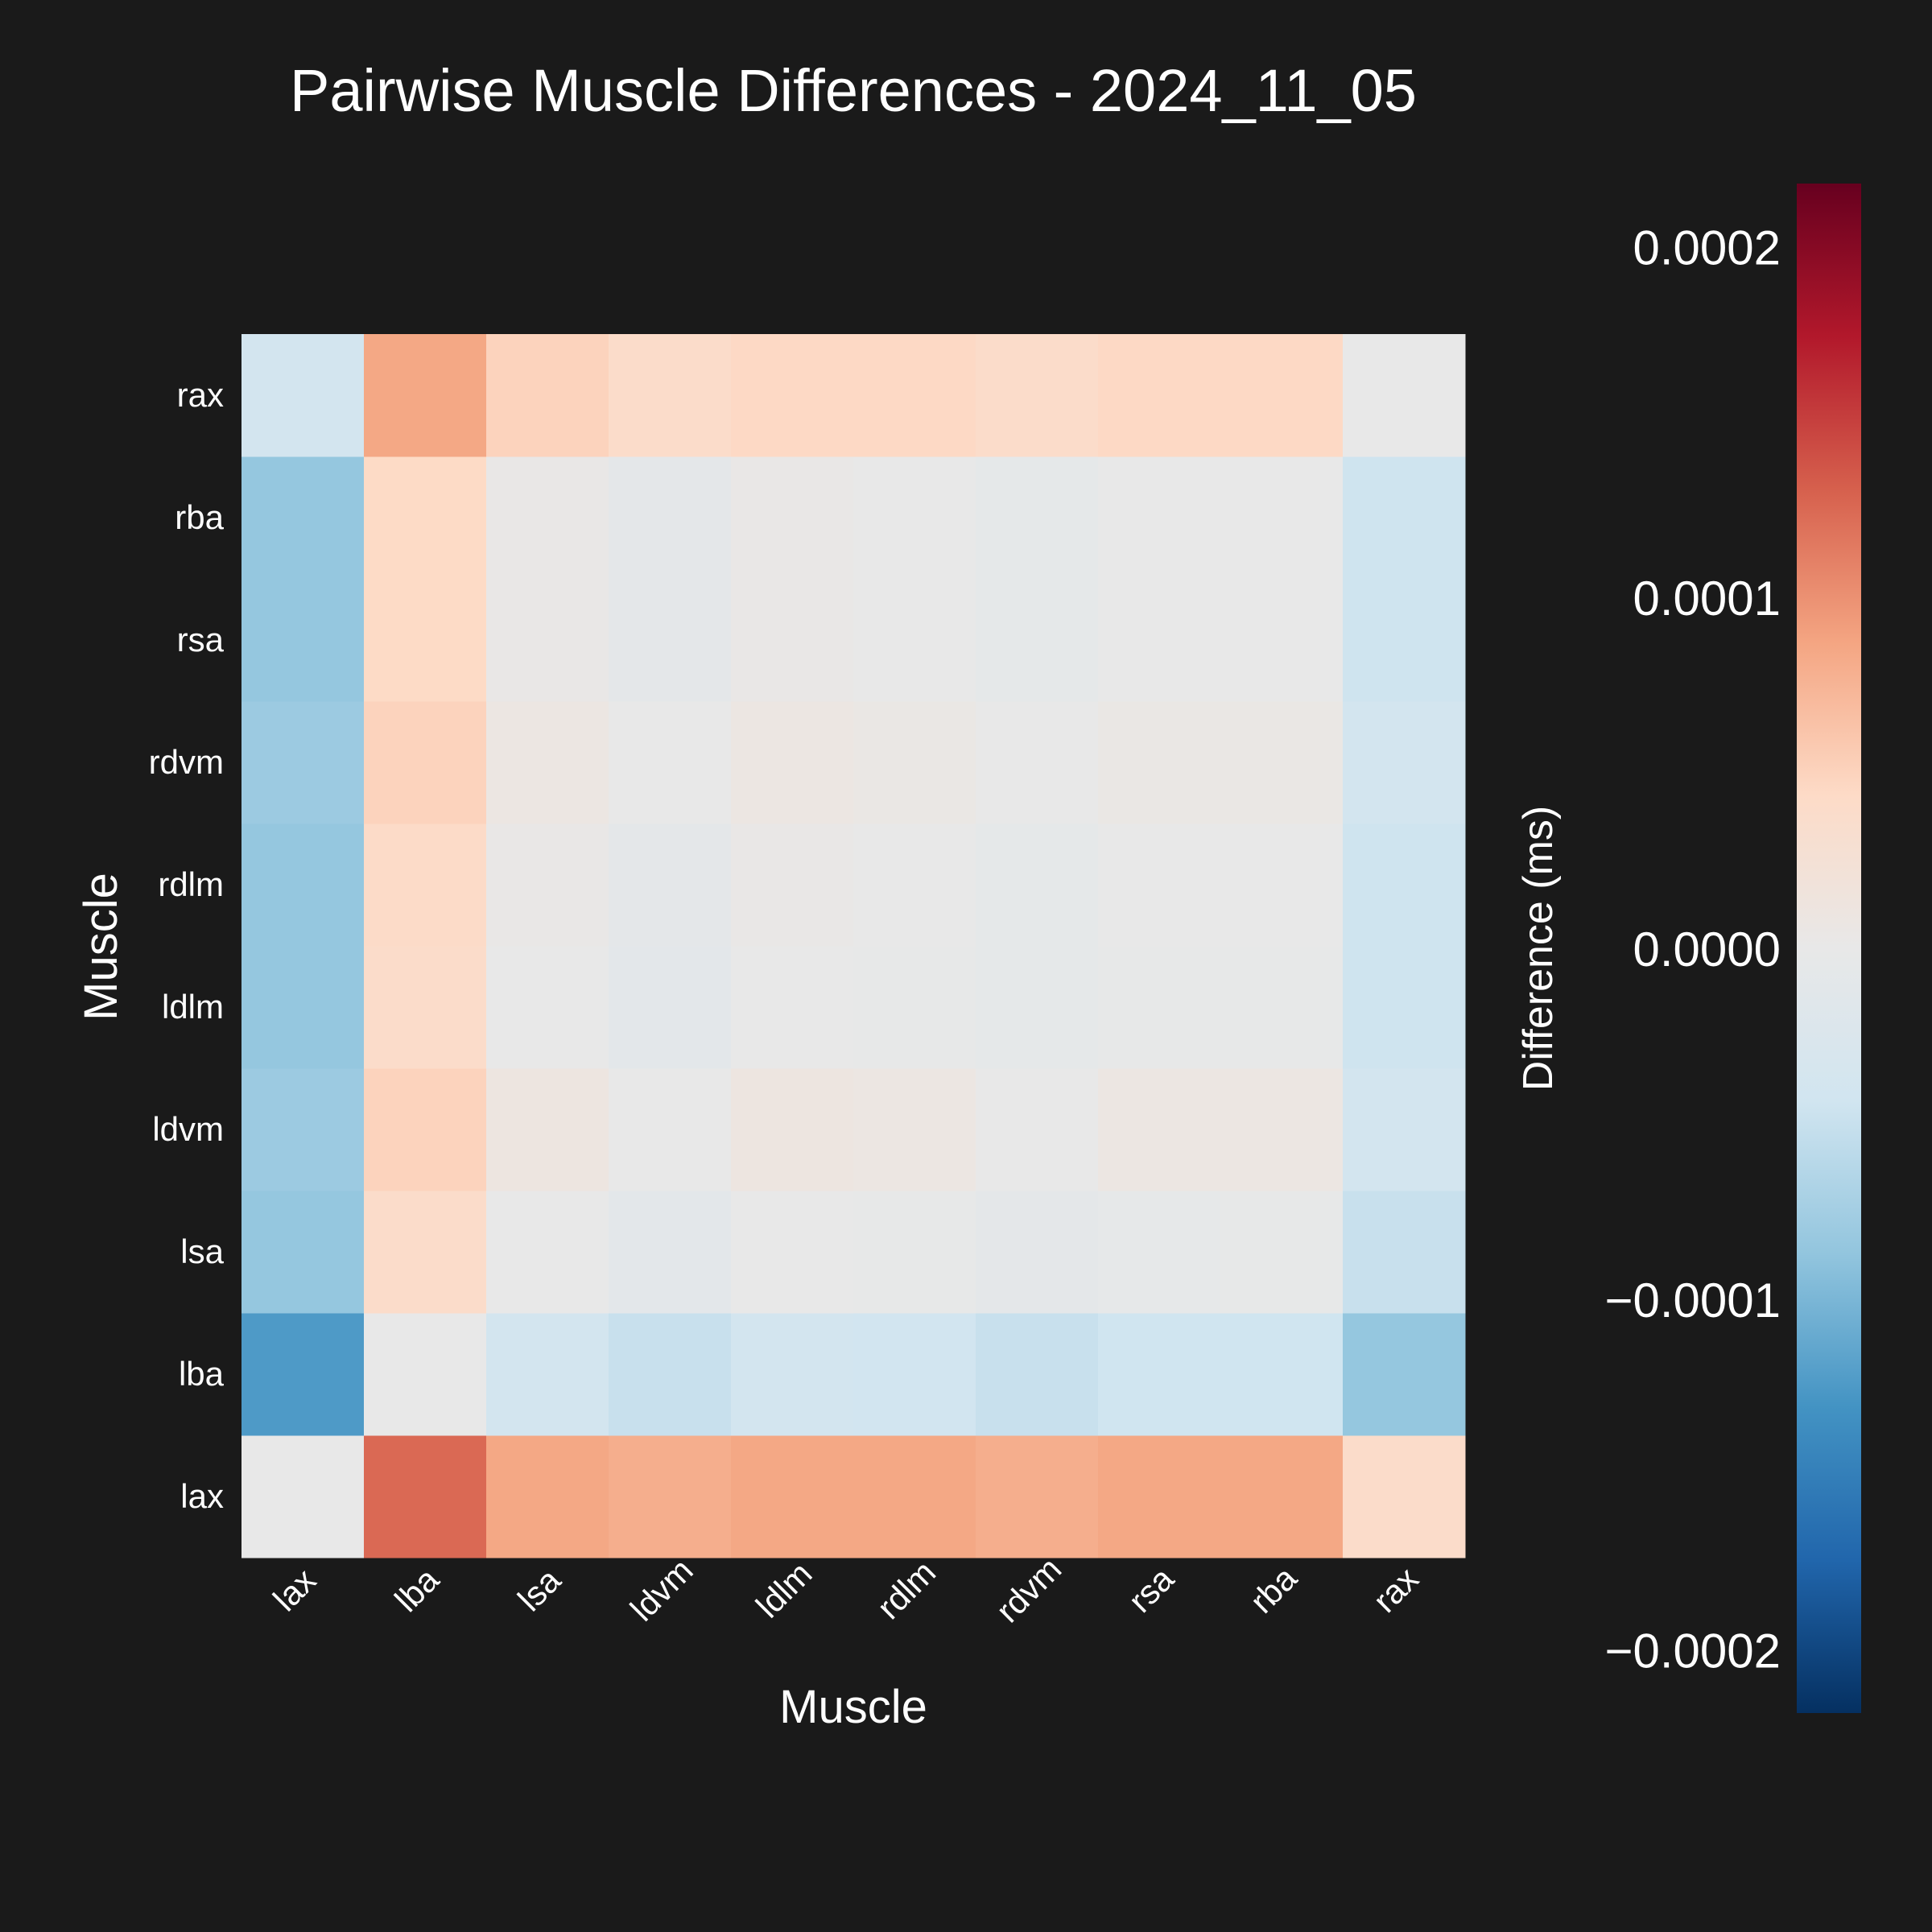  I want to click on heatmap-cell-rax-ldvm, so click(670, 395).